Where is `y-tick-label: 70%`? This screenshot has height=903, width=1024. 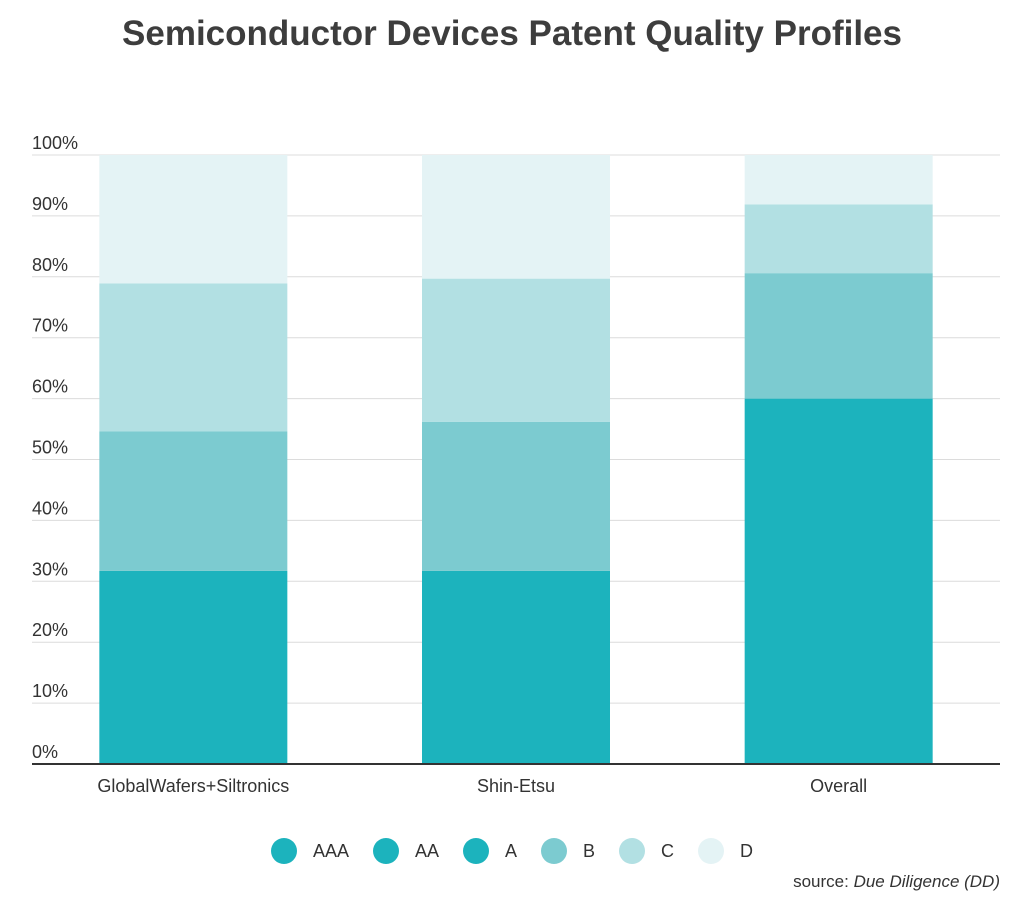 y-tick-label: 70% is located at coordinates (50, 326).